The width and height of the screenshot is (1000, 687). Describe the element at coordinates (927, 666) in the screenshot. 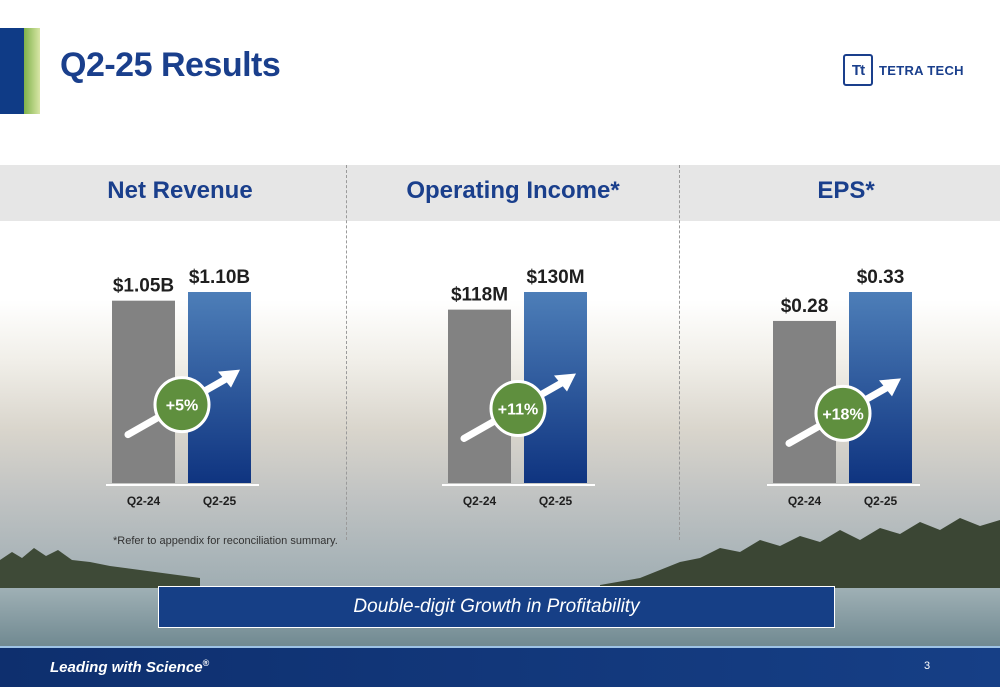

I see `page-number: 3` at that location.